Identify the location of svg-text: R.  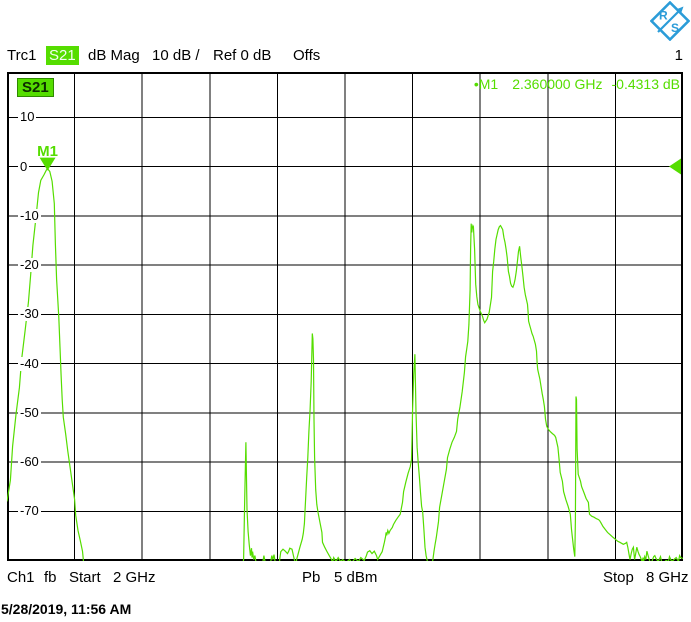
(663, 16).